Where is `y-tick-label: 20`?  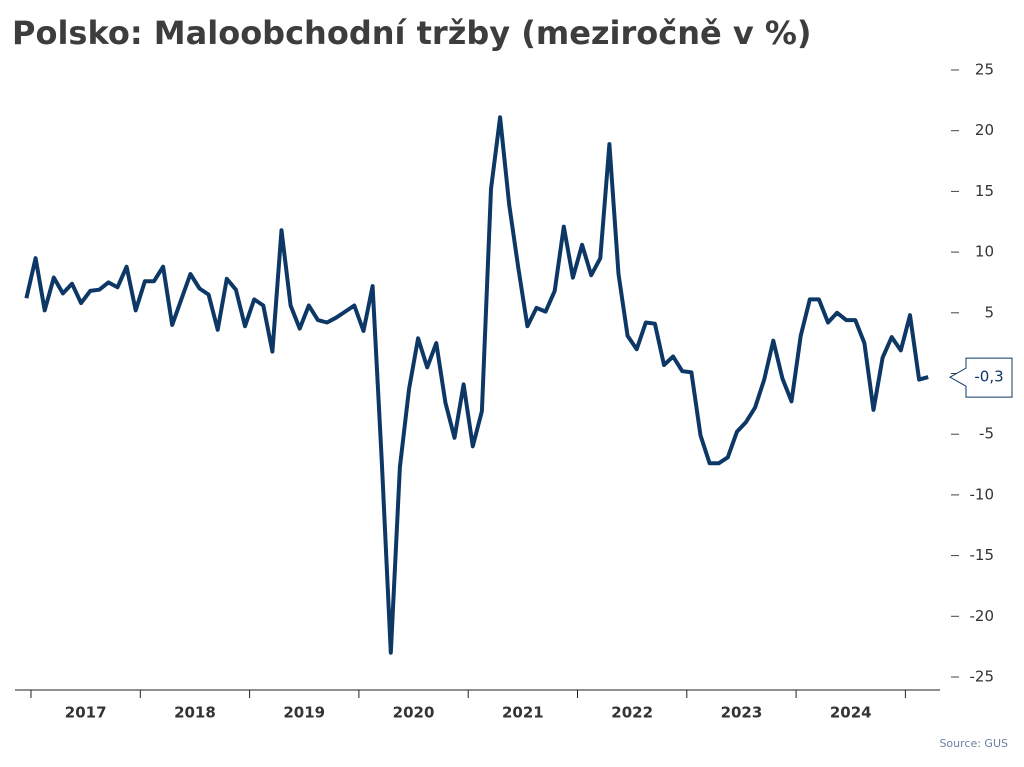 y-tick-label: 20 is located at coordinates (984, 130).